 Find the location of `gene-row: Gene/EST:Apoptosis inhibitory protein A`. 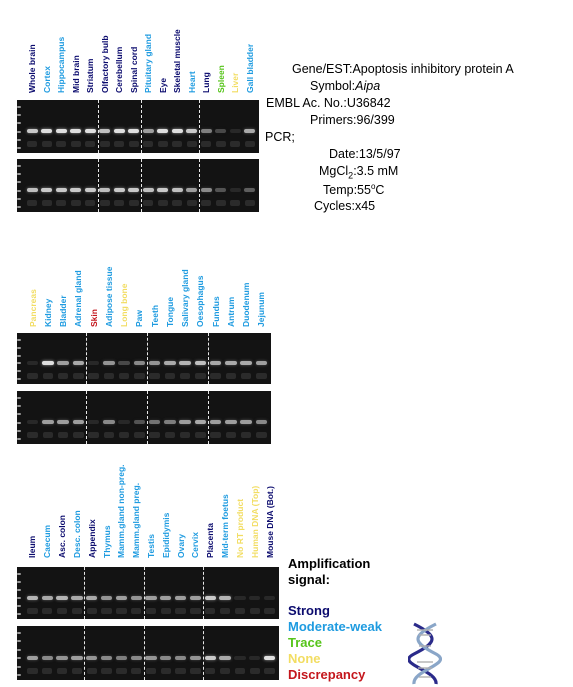

gene-row: Gene/EST:Apoptosis inhibitory protein A is located at coordinates (403, 69).